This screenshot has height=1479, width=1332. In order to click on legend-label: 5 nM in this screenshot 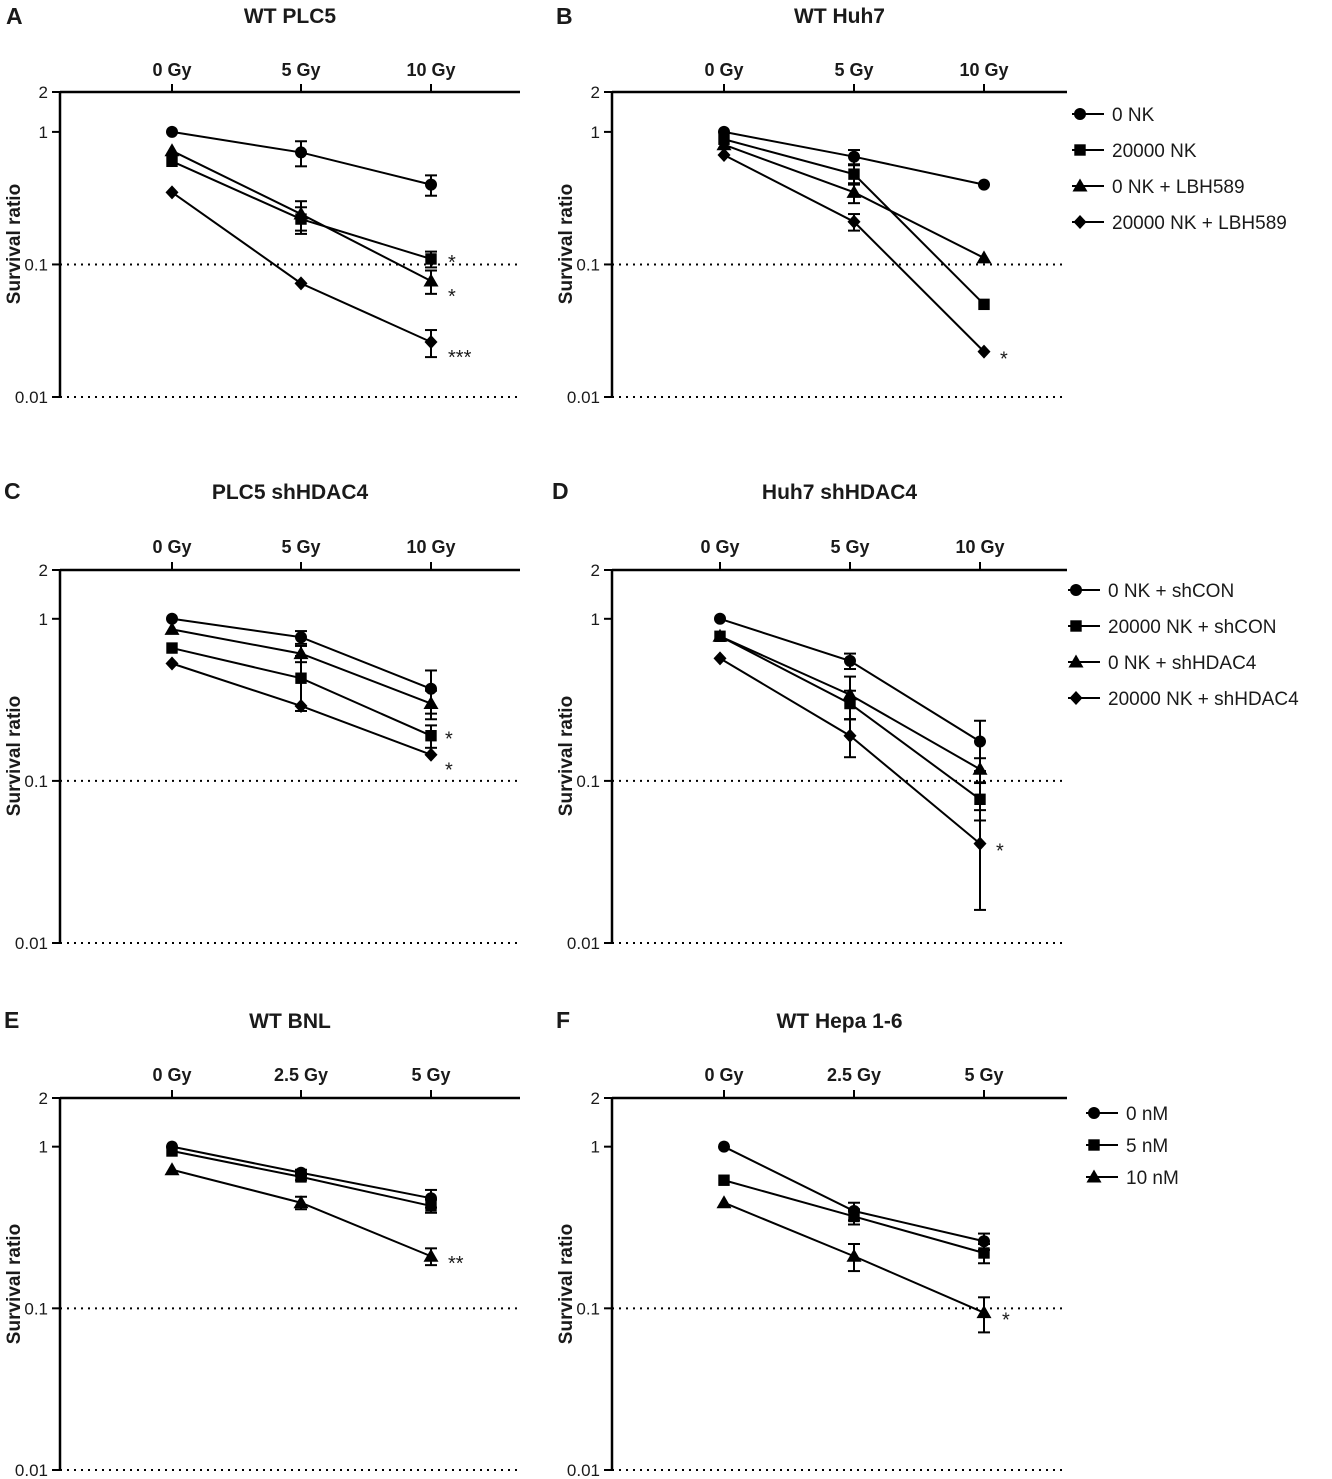, I will do `click(1147, 1146)`.